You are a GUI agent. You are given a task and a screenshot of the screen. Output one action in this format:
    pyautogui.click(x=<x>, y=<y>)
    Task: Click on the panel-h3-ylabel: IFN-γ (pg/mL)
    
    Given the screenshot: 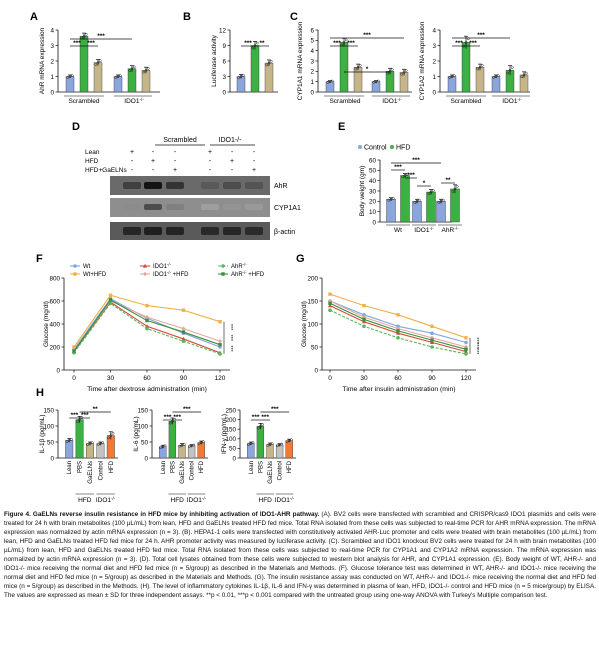 What is the action you would take?
    pyautogui.click(x=224, y=434)
    